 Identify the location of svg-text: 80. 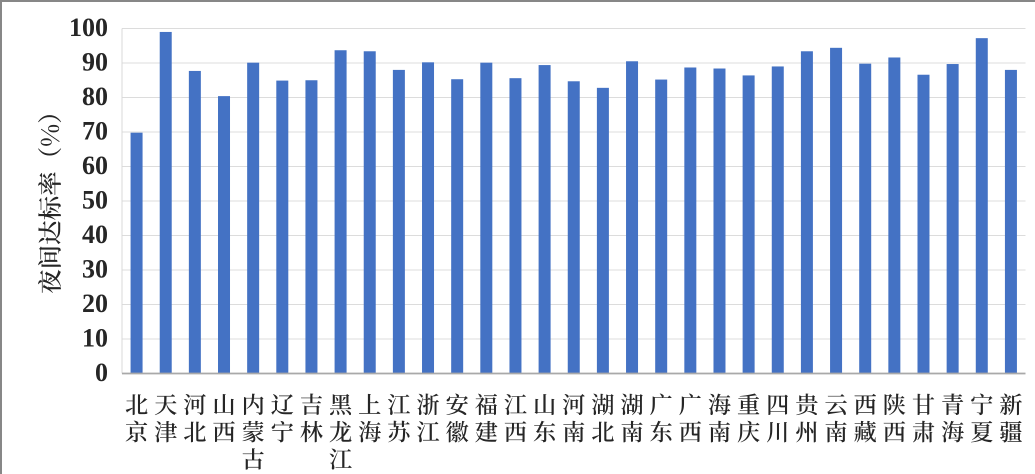
(95, 96).